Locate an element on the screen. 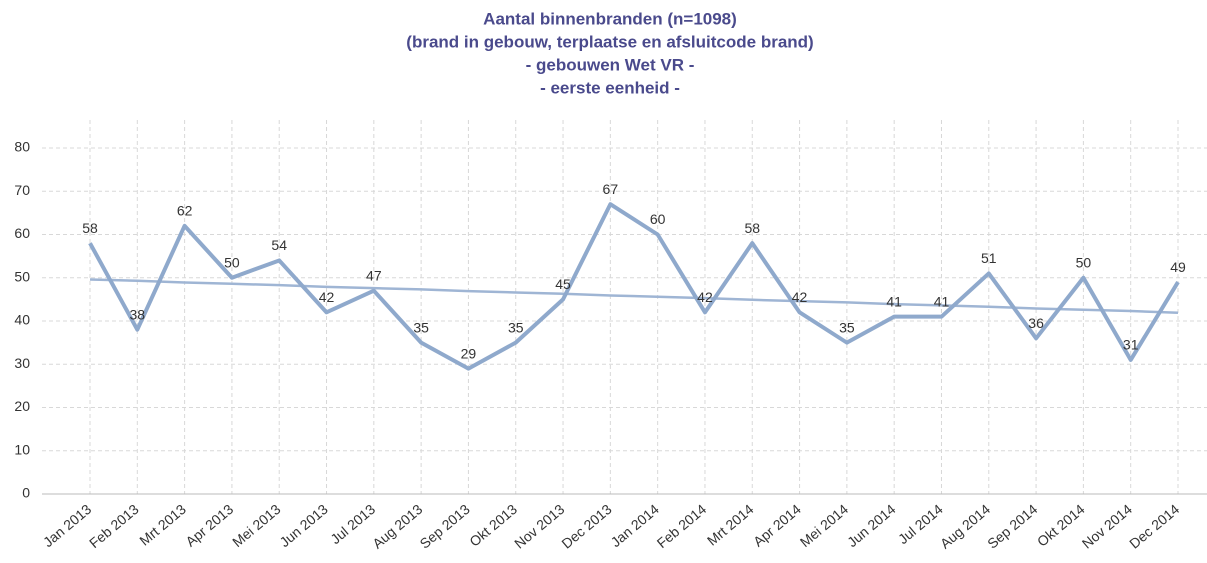  data-label: 47 is located at coordinates (374, 275).